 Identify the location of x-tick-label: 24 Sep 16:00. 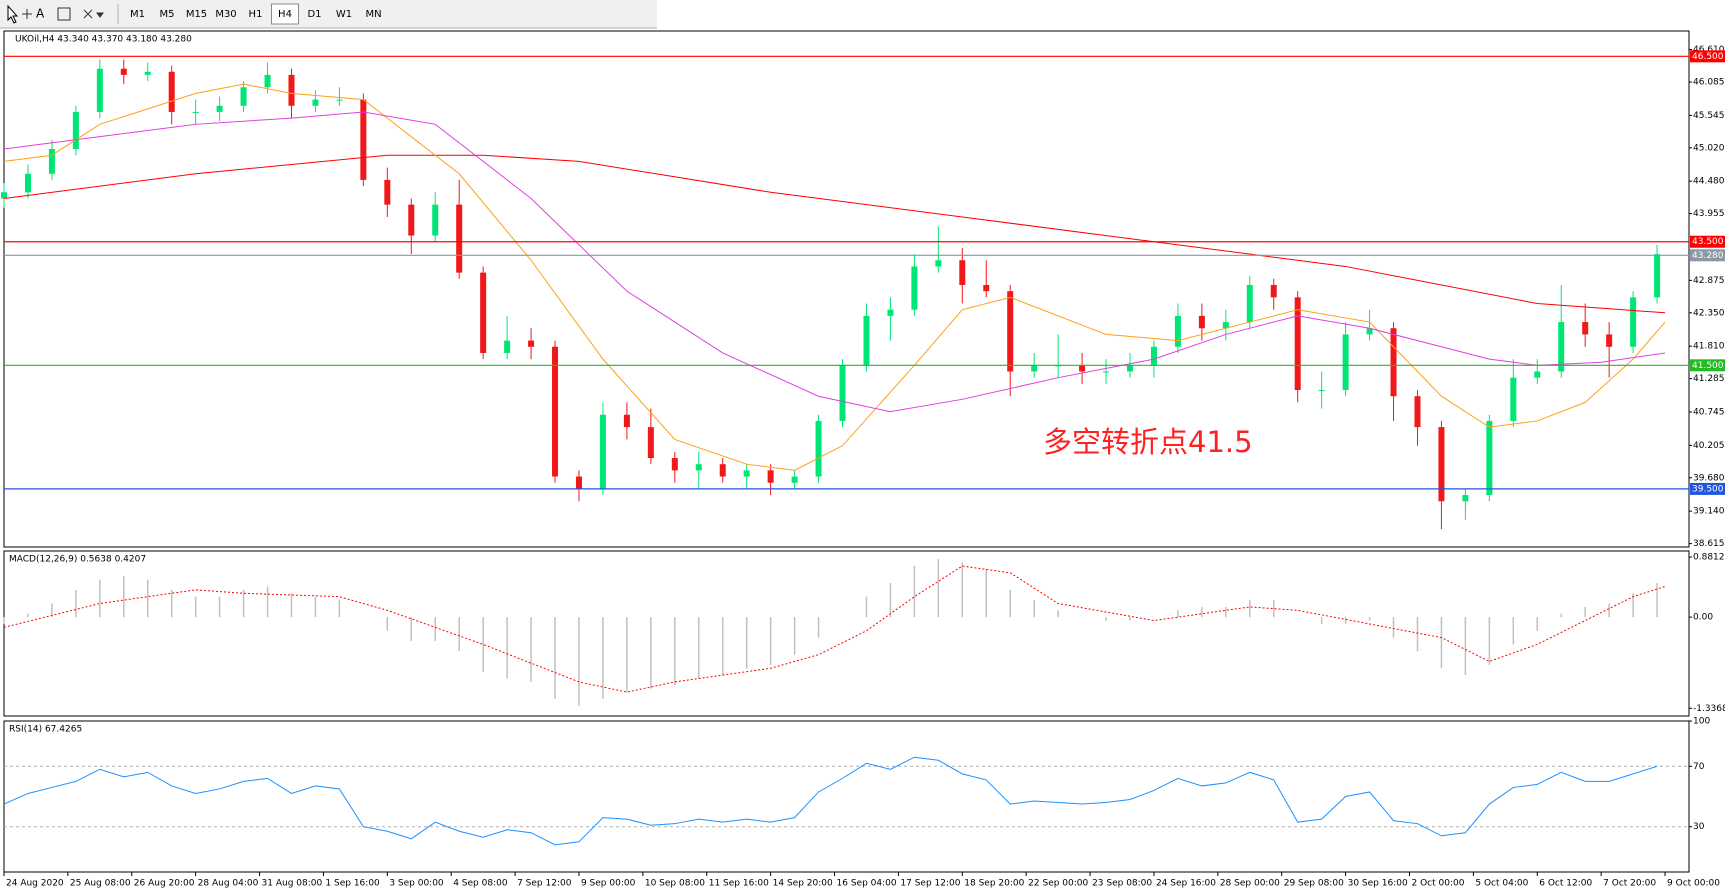
(1186, 884).